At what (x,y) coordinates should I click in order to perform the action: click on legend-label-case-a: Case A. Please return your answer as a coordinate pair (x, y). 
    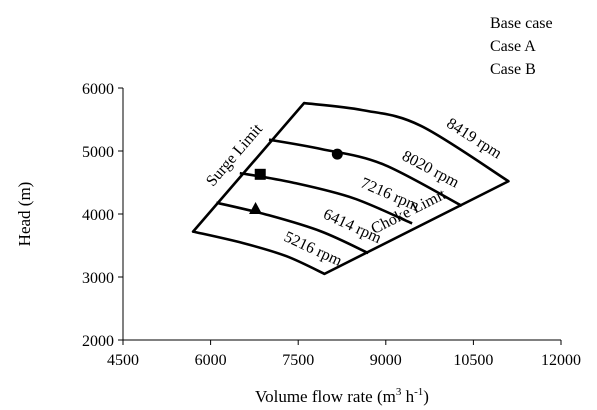
    Looking at the image, I should click on (513, 46).